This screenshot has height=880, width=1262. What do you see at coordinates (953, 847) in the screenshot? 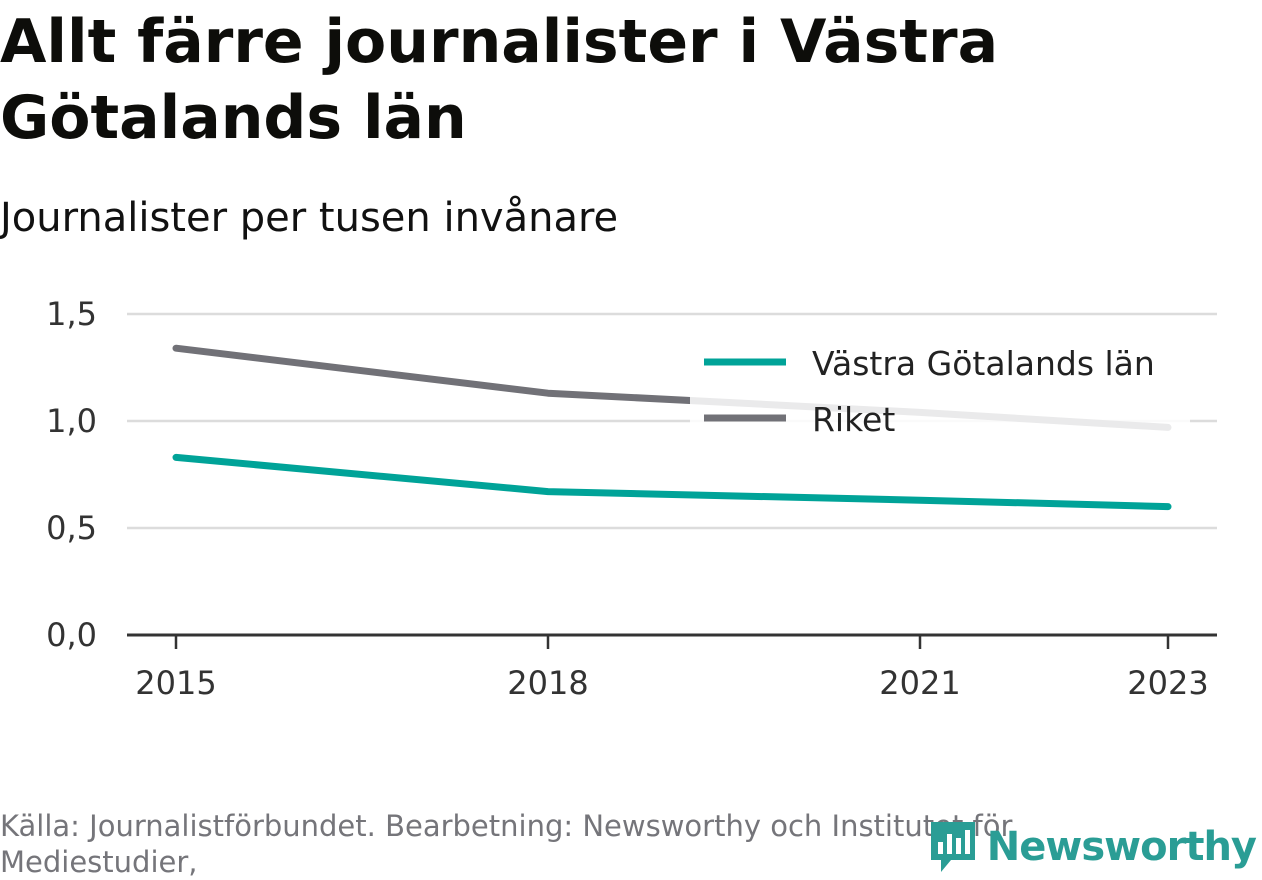
I see `bar-chart-speech-bubble-icon` at bounding box center [953, 847].